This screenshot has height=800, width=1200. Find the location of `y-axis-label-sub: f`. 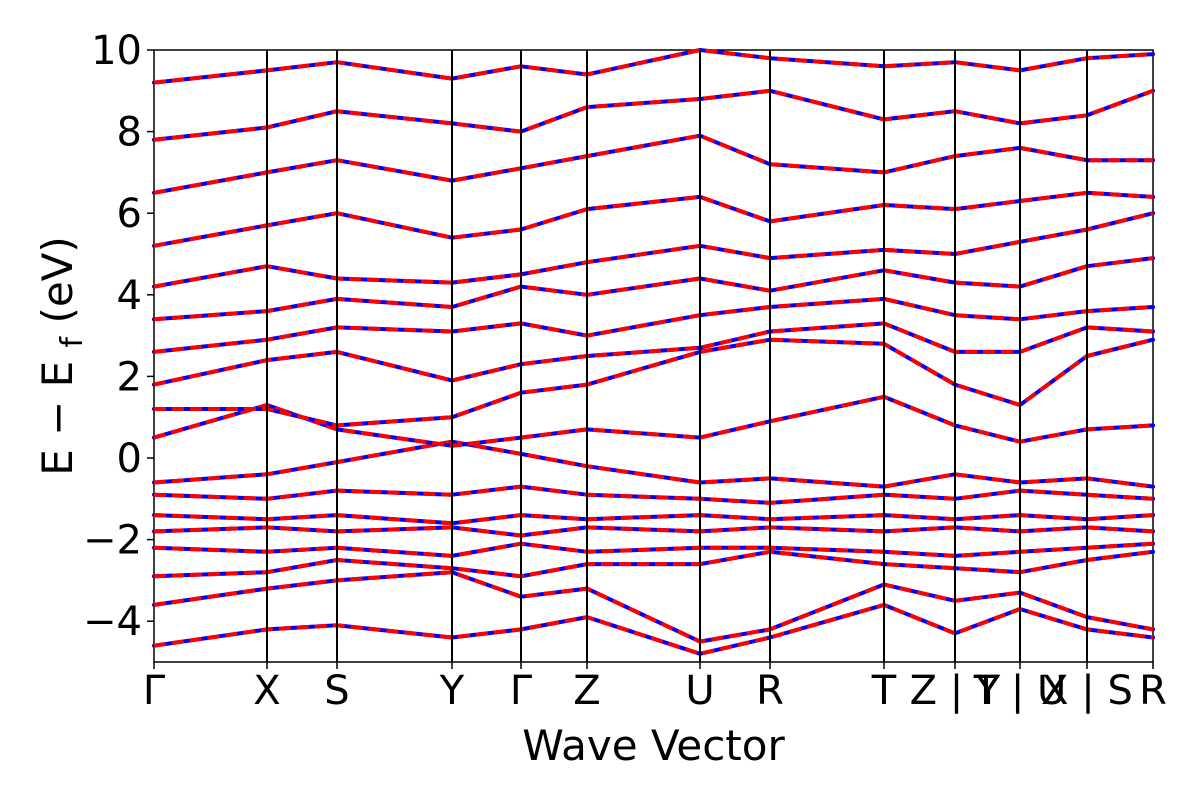

y-axis-label-sub: f is located at coordinates (72, 341).